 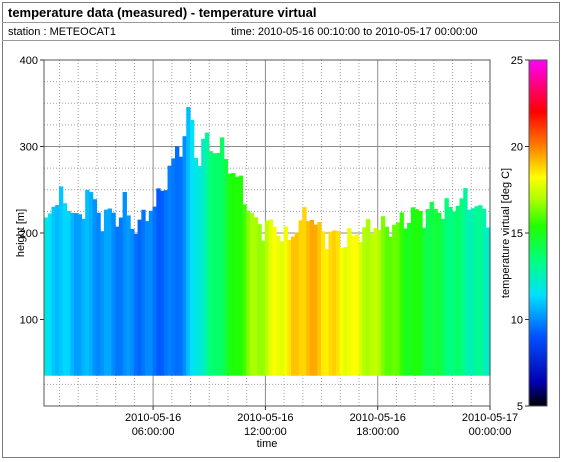 I want to click on x-tick-label: 2010-05-17, so click(x=490, y=418).